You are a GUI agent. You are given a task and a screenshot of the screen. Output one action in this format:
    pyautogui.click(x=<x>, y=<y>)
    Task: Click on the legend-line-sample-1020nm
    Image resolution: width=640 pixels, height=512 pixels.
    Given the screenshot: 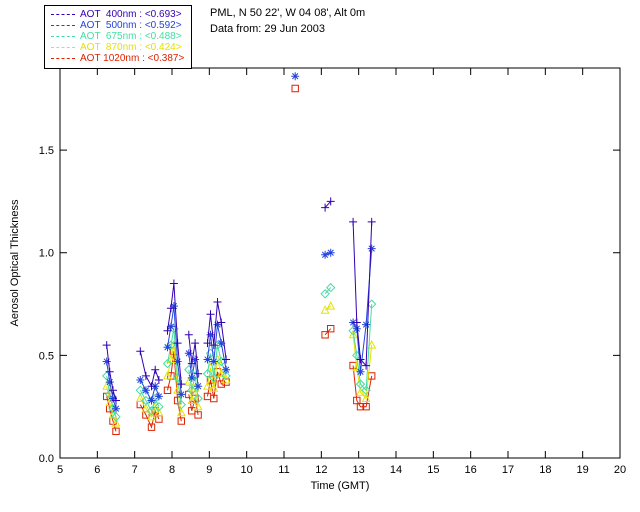 What is the action you would take?
    pyautogui.click(x=63, y=58)
    